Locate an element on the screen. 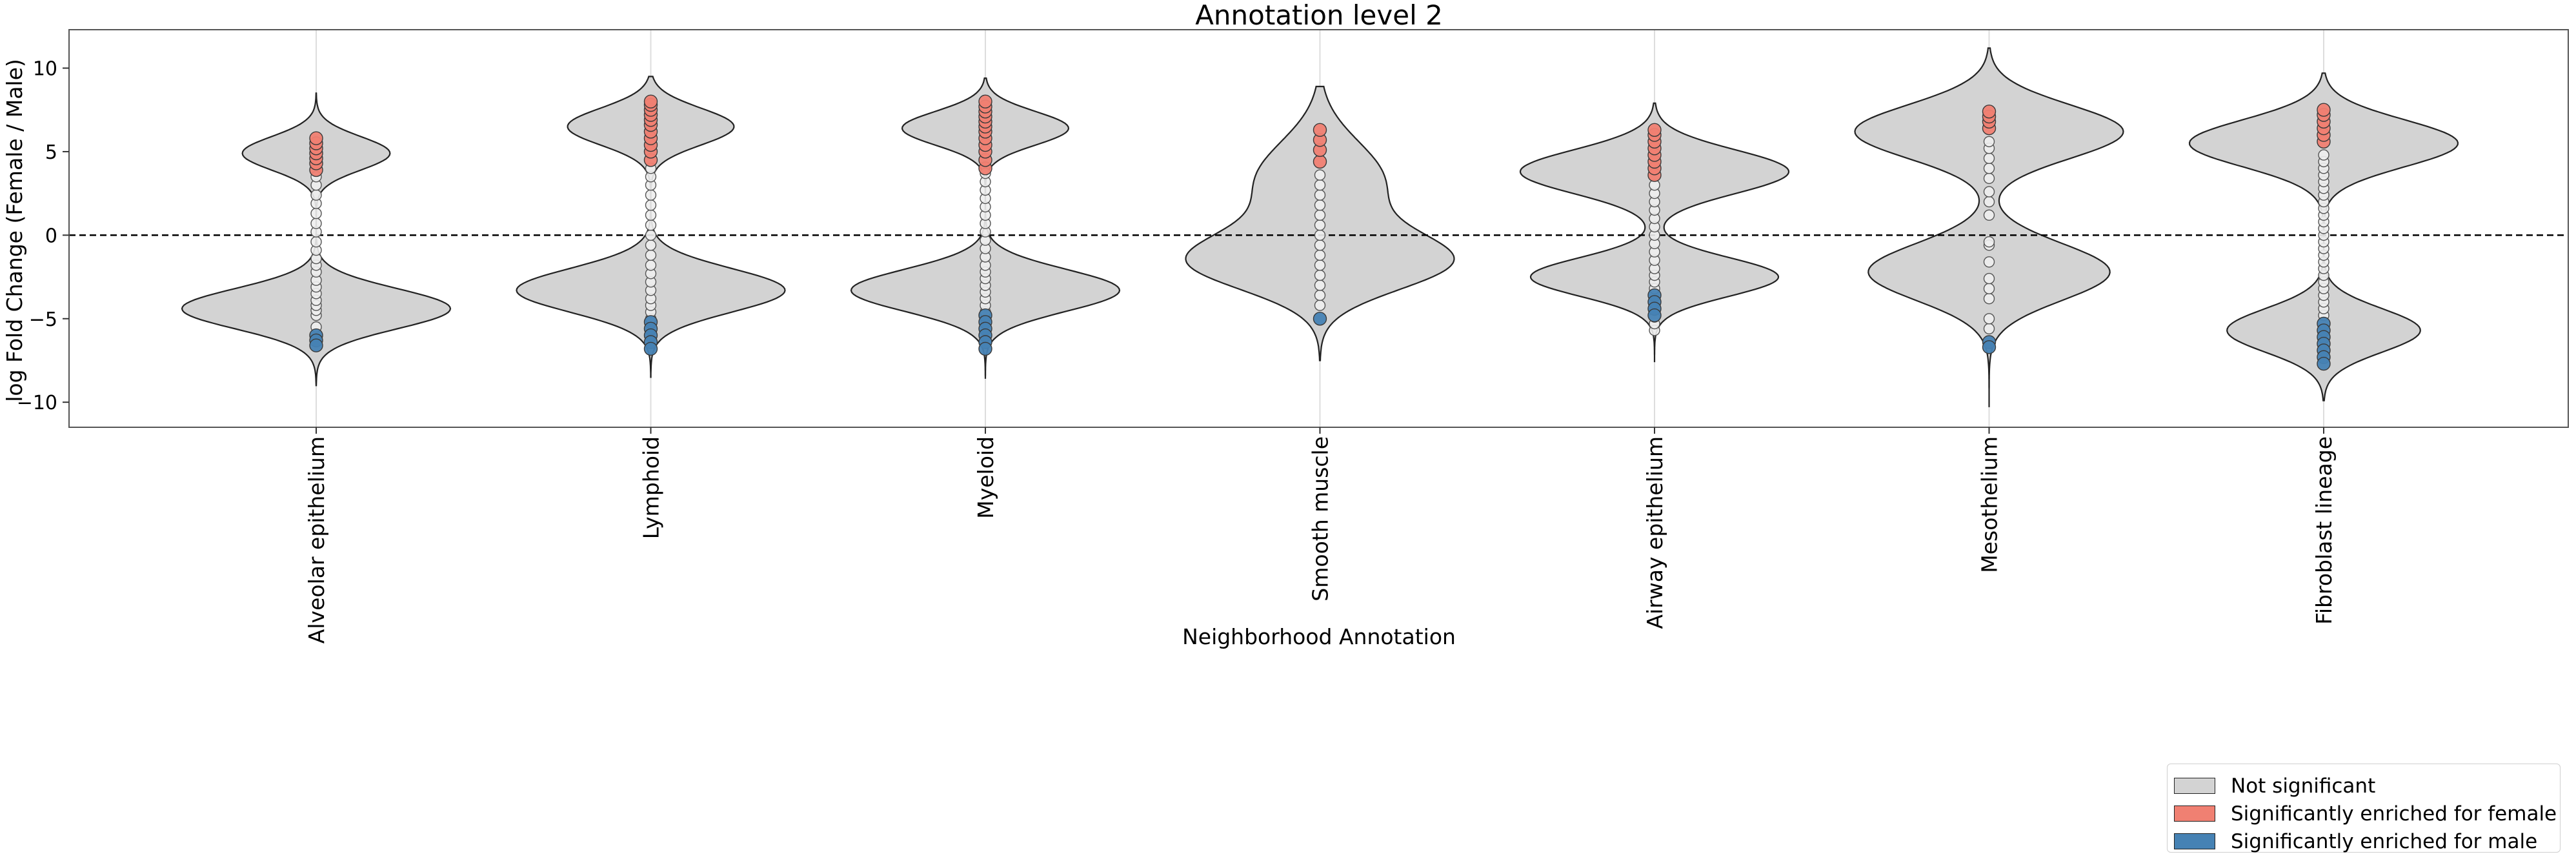 The width and height of the screenshot is (2576, 861). point-alveolar-epithelium-female is located at coordinates (316, 138).